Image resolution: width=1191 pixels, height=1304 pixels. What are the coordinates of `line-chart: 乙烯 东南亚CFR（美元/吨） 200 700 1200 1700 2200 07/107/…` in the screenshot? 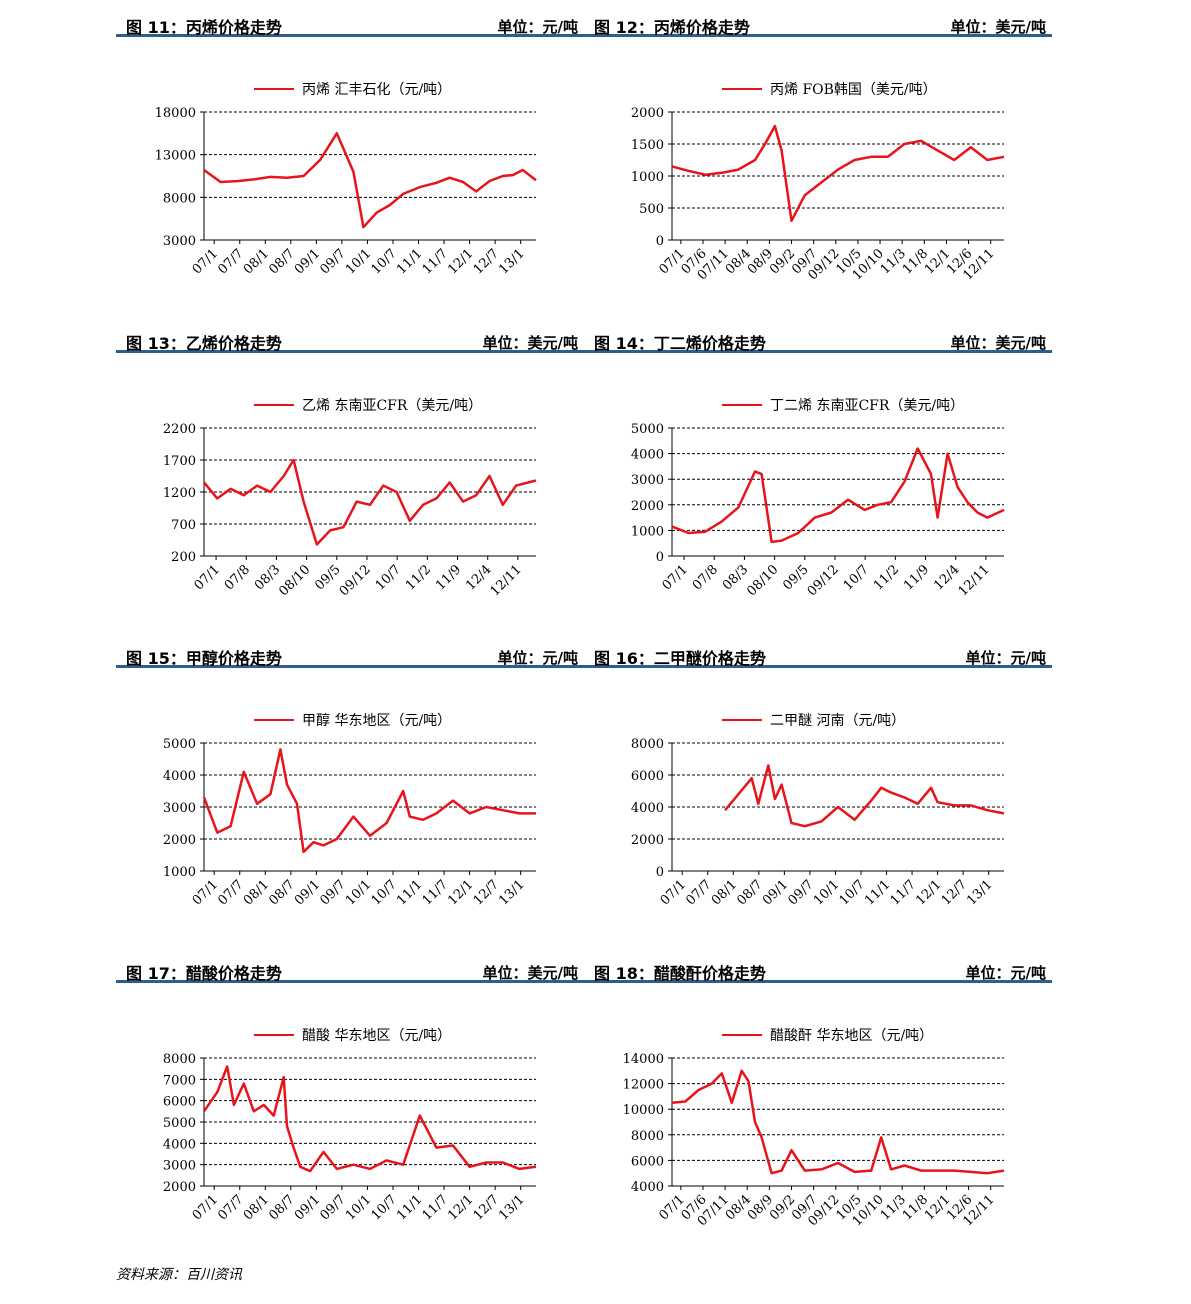 It's located at (350, 498).